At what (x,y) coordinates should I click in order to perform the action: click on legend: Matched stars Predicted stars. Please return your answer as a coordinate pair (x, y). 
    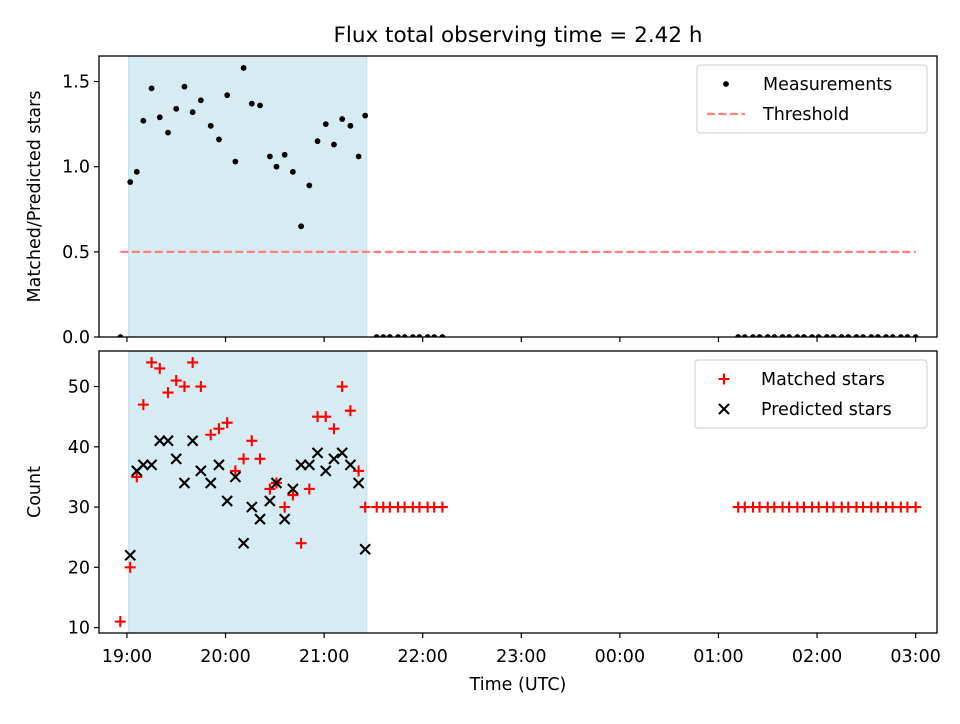
    Looking at the image, I should click on (811, 394).